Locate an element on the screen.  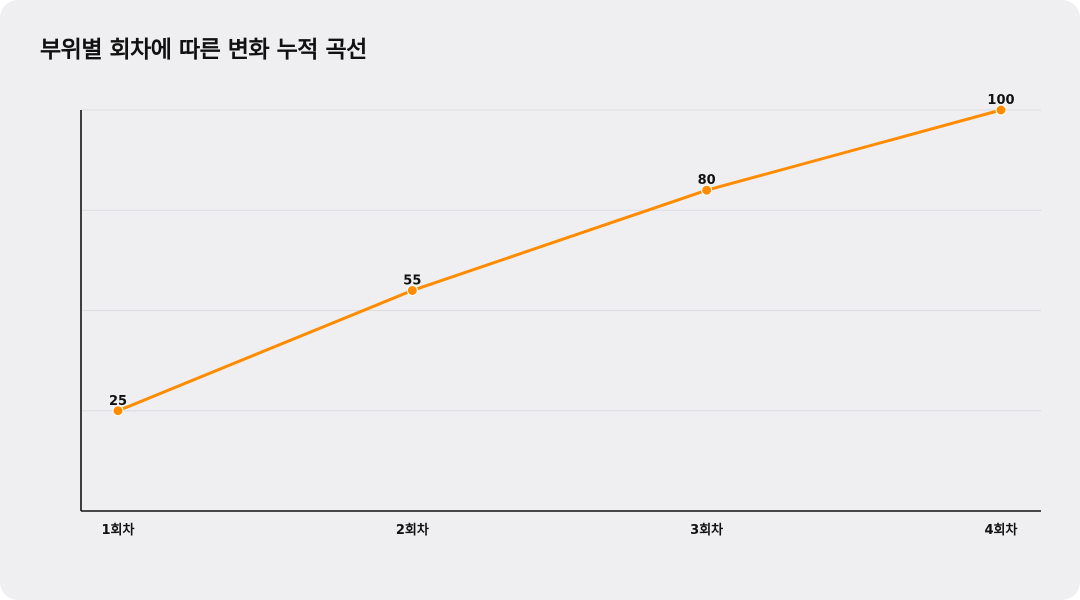
data-label: 100 is located at coordinates (1000, 100).